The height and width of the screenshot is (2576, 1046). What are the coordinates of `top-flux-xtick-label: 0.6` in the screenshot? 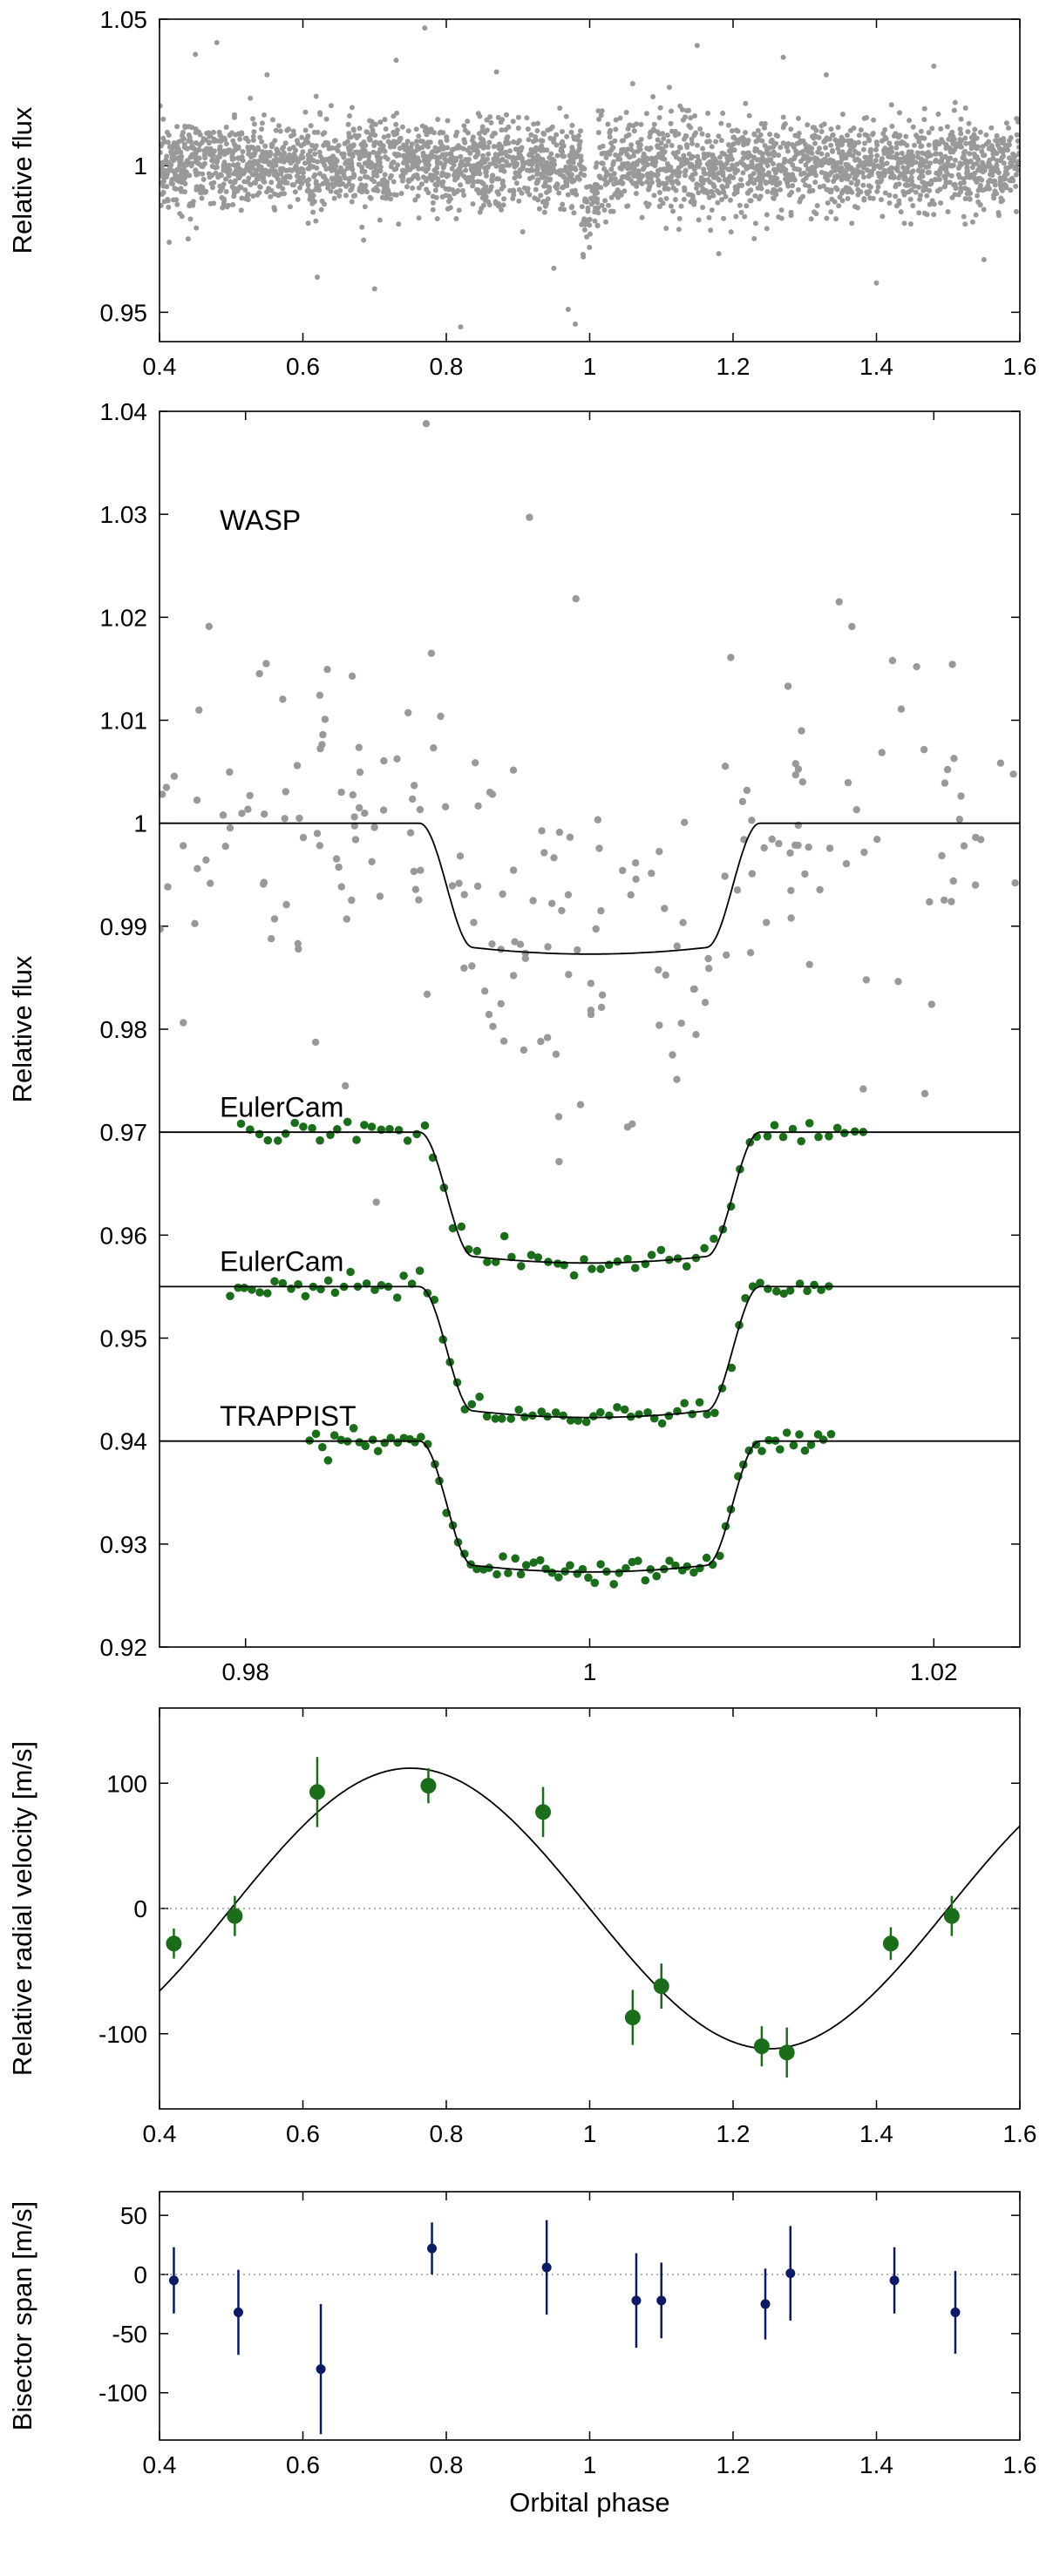 It's located at (303, 367).